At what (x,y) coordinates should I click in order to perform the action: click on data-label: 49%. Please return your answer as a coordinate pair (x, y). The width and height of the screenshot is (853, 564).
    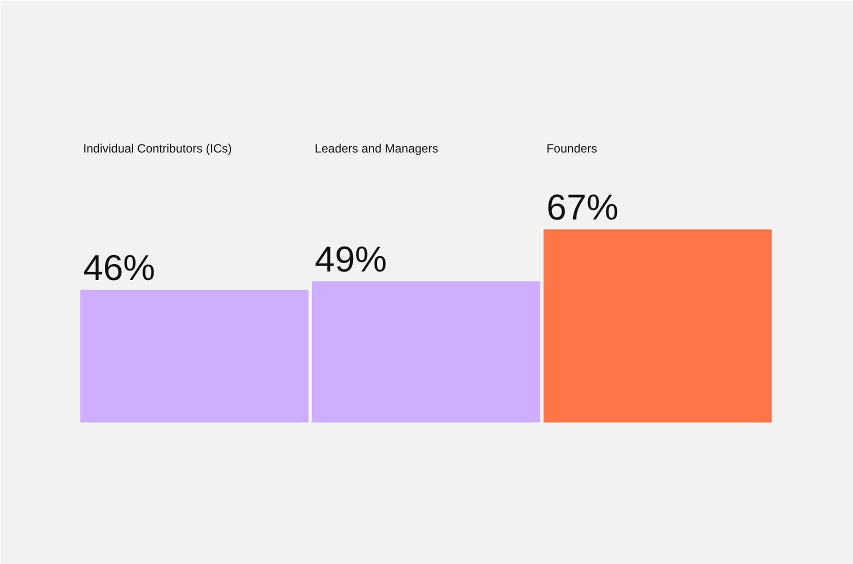
    Looking at the image, I should click on (350, 259).